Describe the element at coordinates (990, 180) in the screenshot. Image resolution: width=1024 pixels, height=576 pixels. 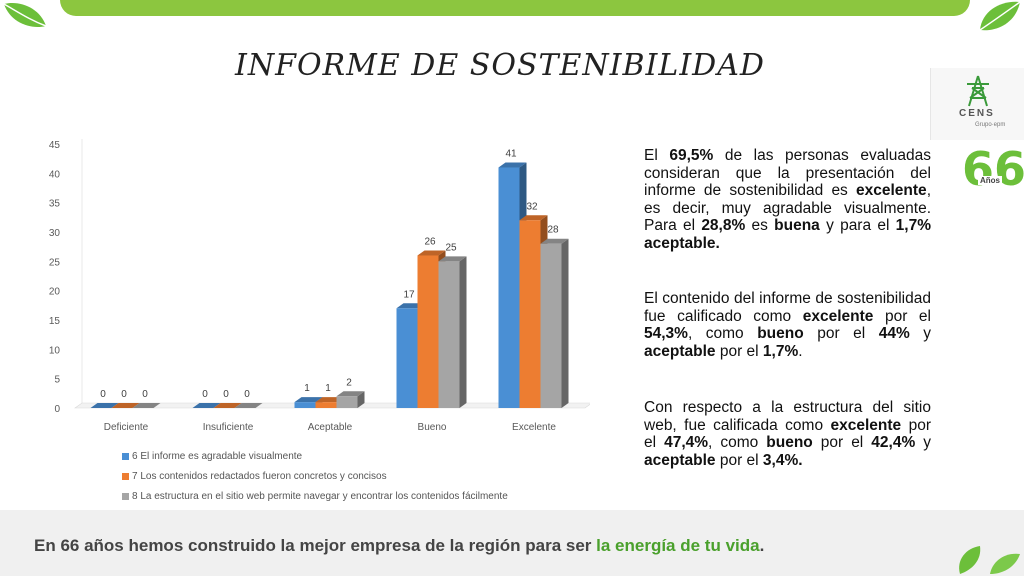
I see `anniversary-label: Años` at that location.